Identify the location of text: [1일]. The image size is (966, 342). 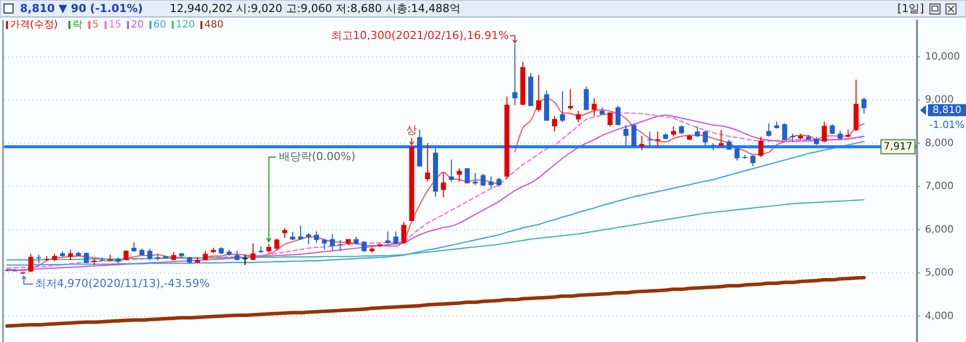
(910, 9).